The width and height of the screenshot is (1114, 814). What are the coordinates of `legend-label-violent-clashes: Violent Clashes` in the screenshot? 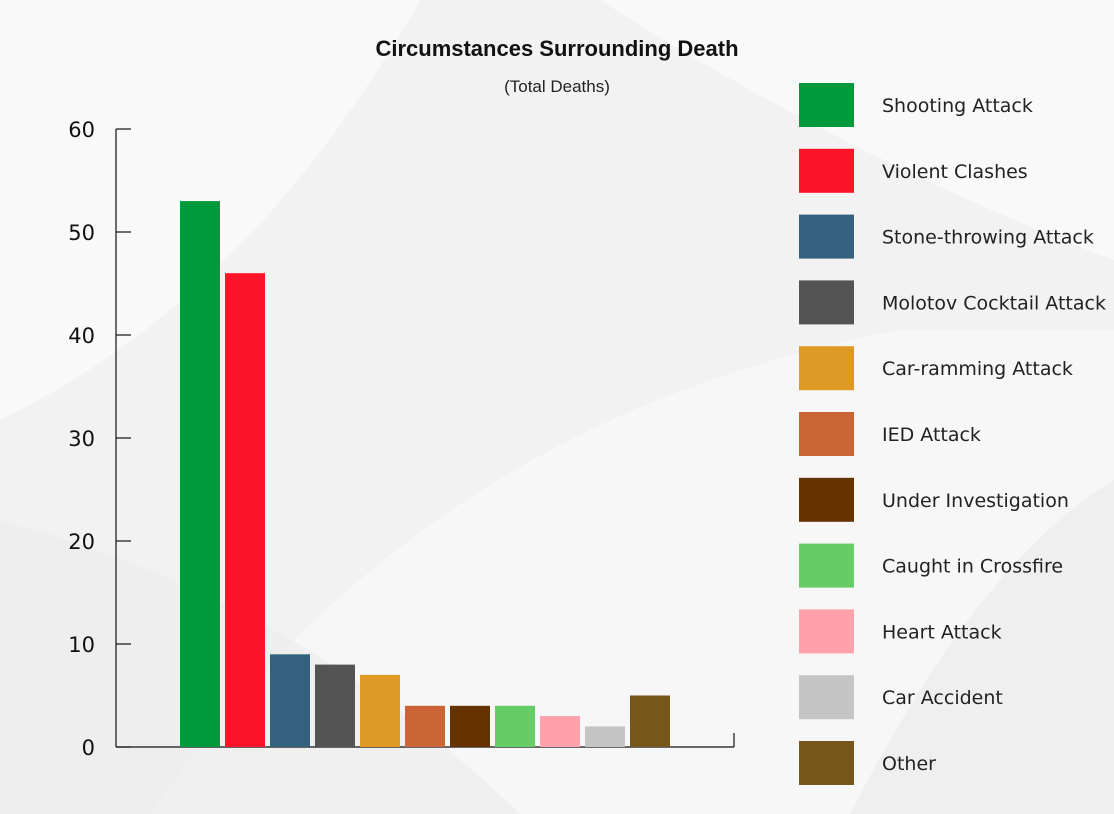 It's located at (955, 172).